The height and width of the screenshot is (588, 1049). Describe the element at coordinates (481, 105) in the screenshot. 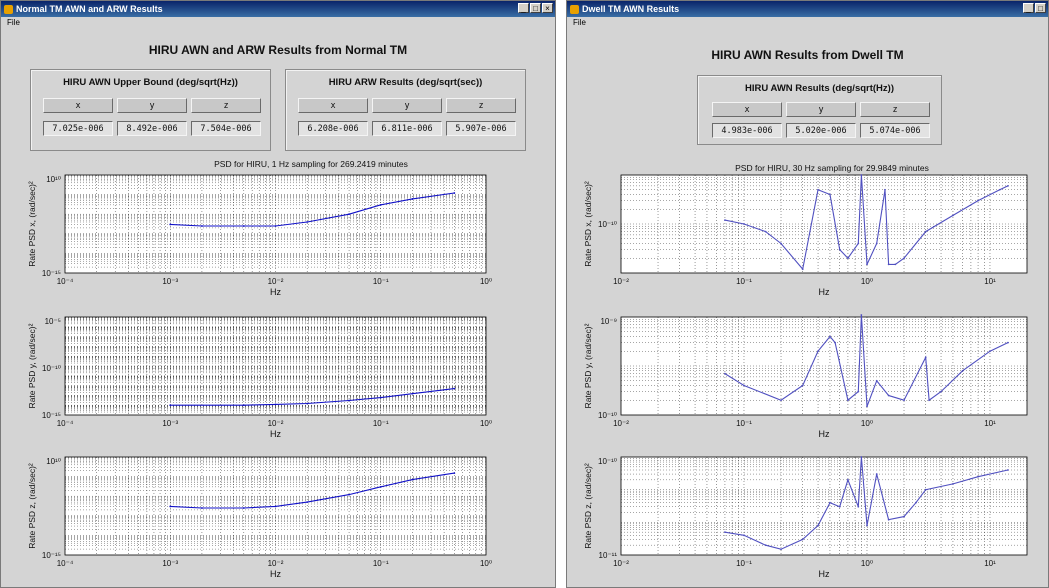

I see `header-z: z` at that location.